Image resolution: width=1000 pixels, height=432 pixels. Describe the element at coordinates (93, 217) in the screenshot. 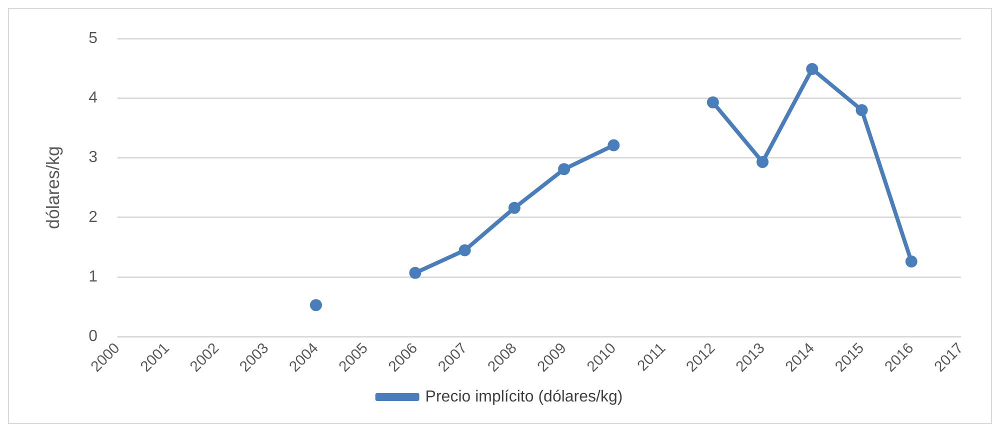

I see `y-tick-label: 2` at that location.